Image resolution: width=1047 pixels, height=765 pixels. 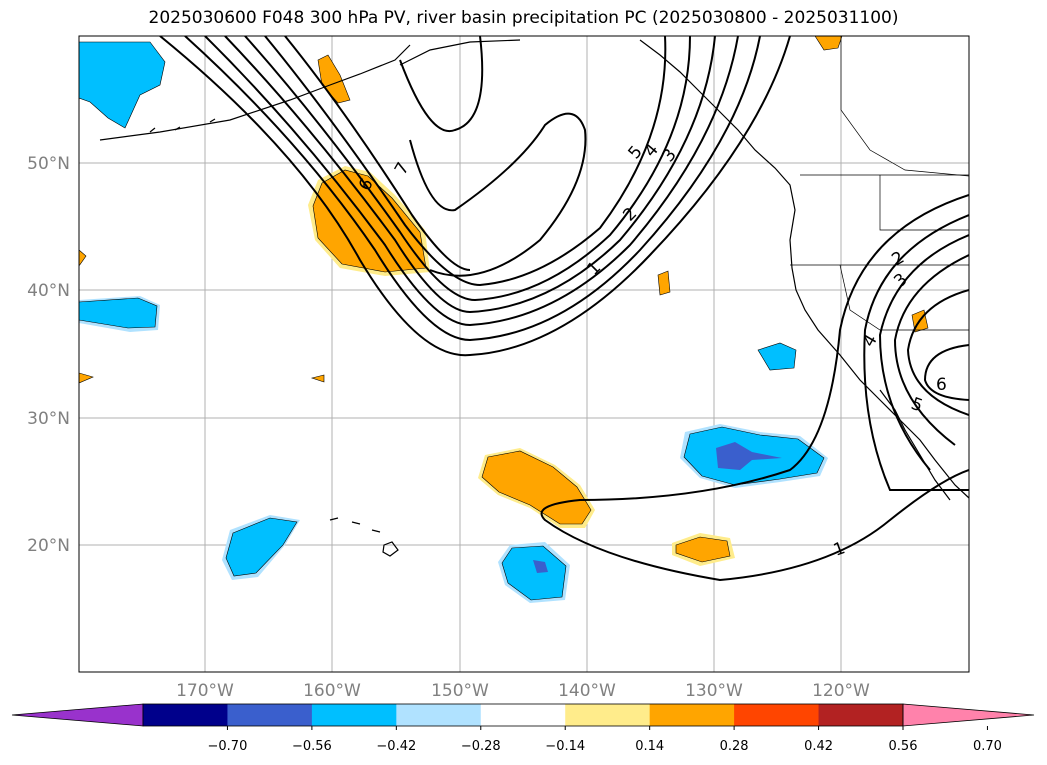 I want to click on colorbar-extend-min, so click(x=77, y=715).